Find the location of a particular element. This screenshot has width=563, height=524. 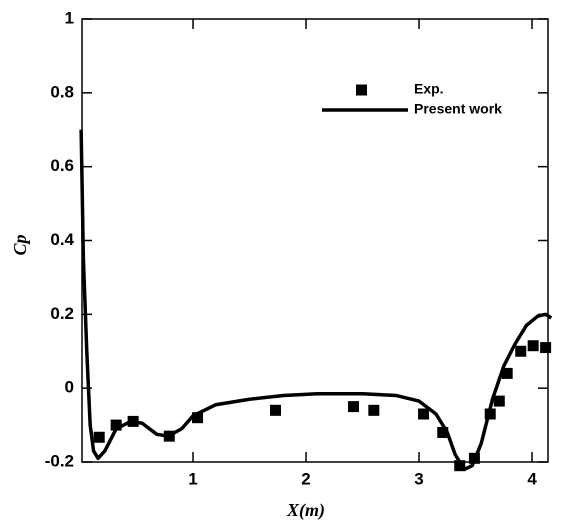

y-tick-label: 0.4 is located at coordinates (62, 239).